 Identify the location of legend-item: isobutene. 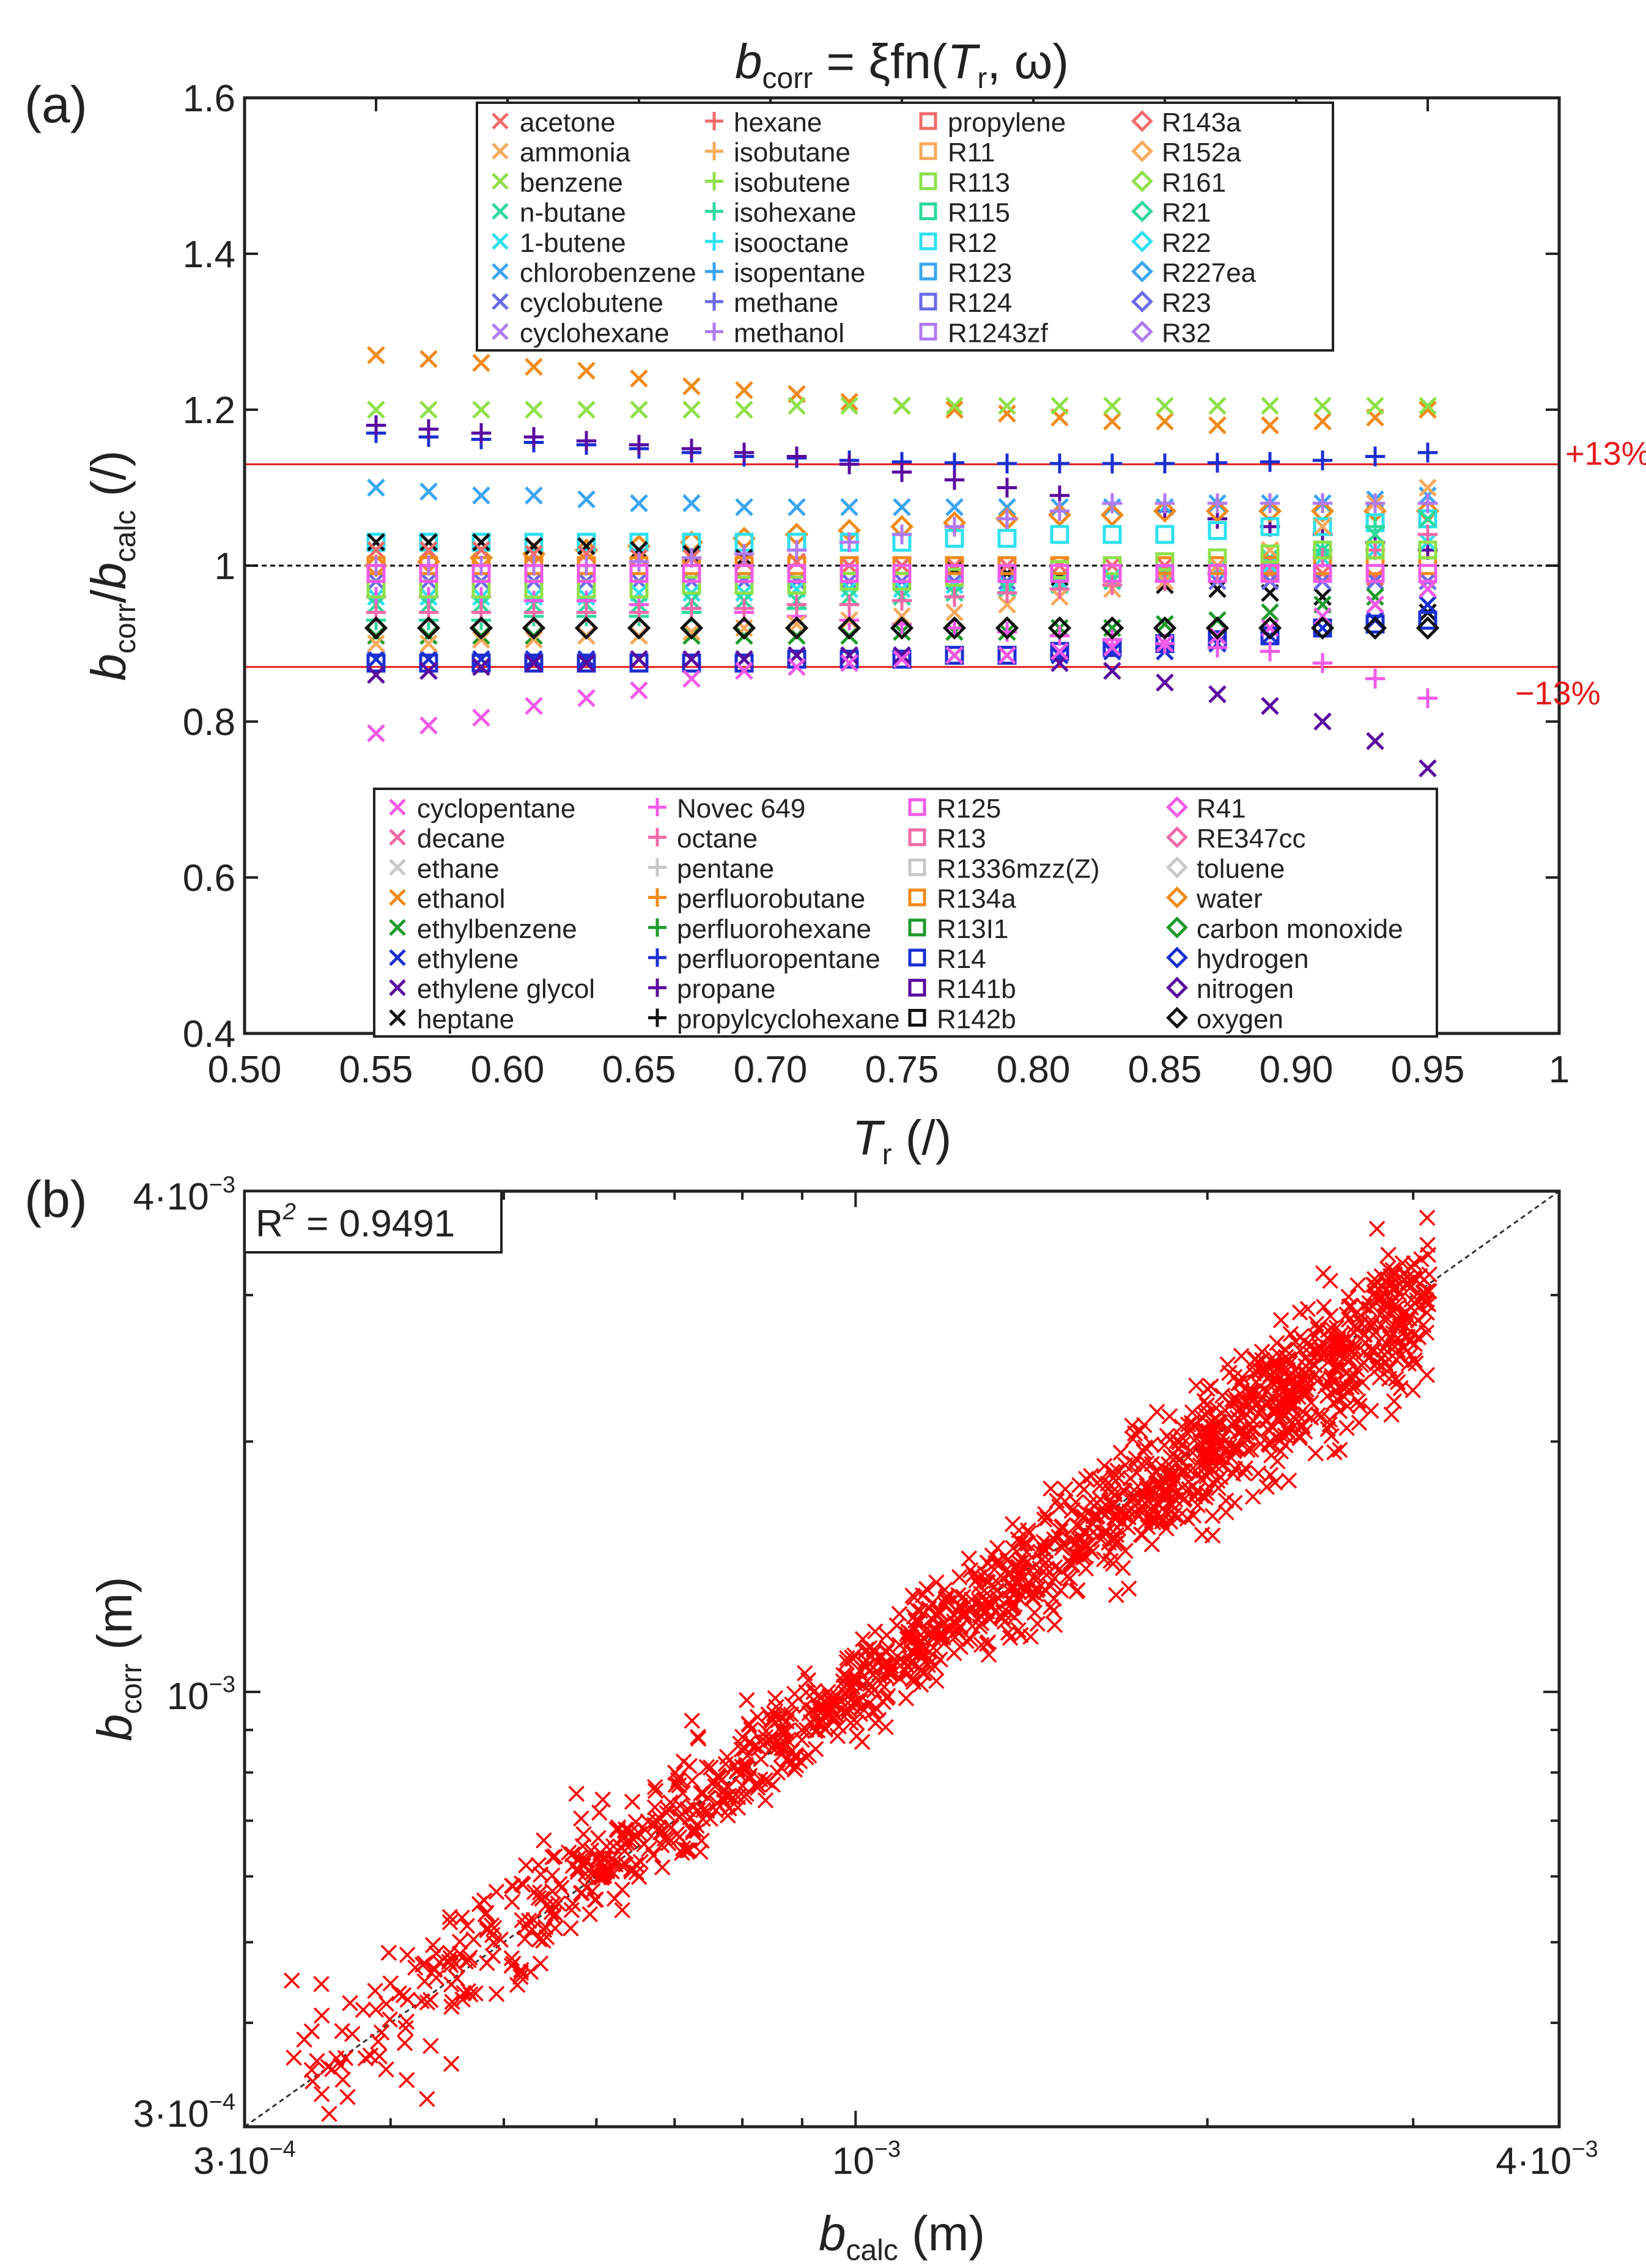
(778, 183).